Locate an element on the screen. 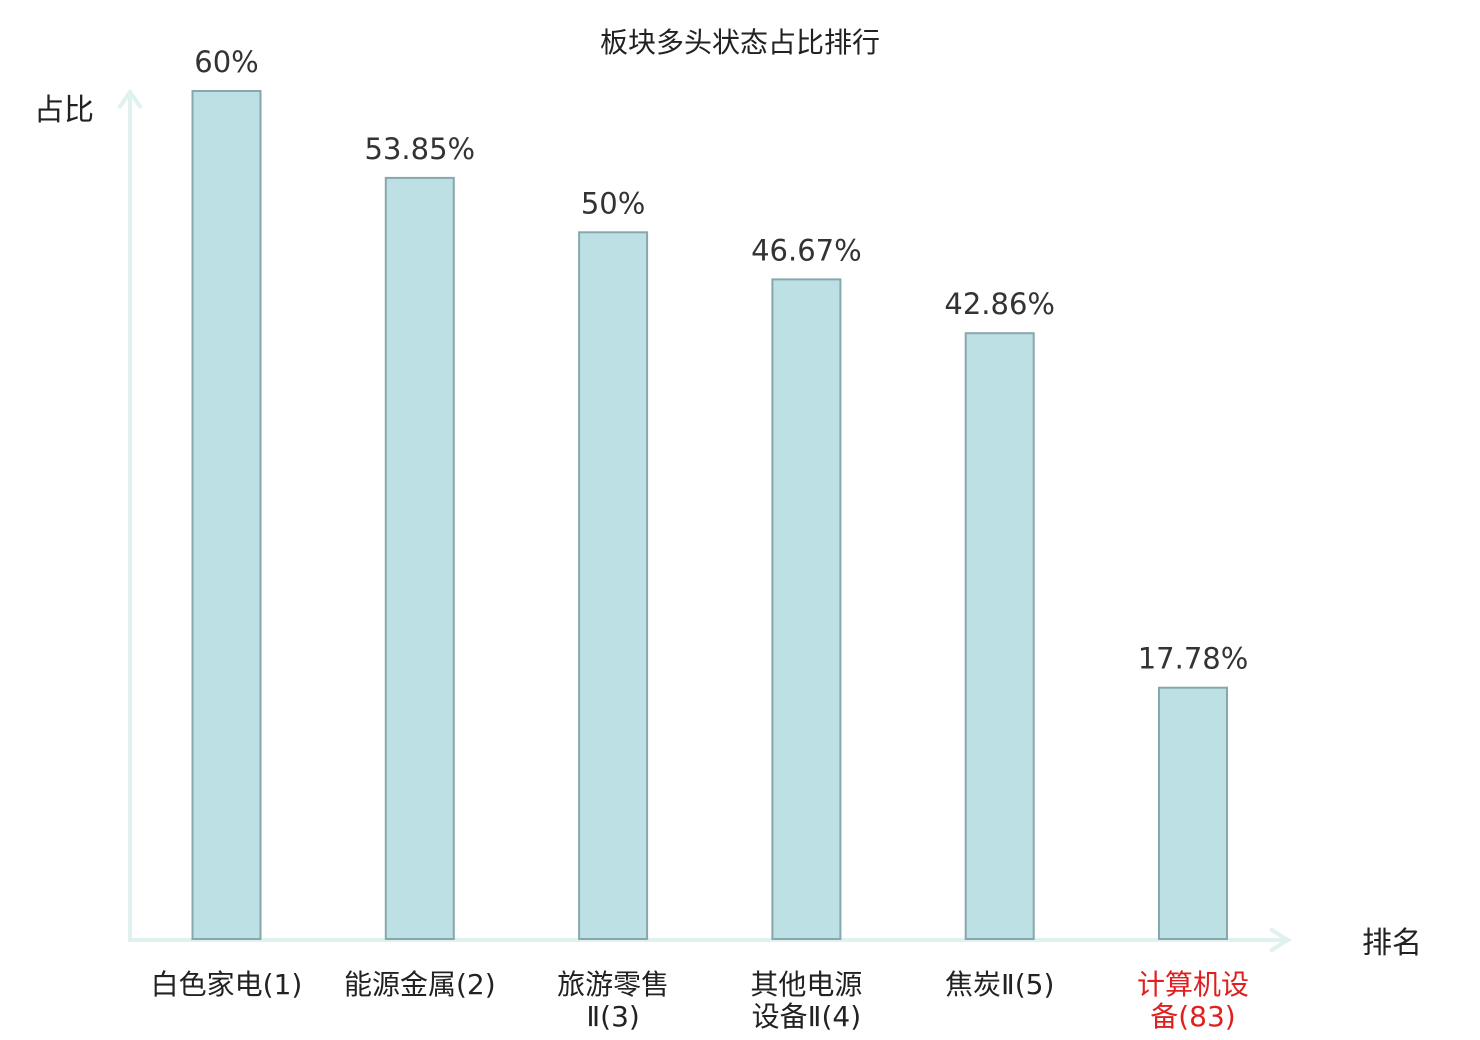  y-axis-label: 占比 is located at coordinates (64, 110).